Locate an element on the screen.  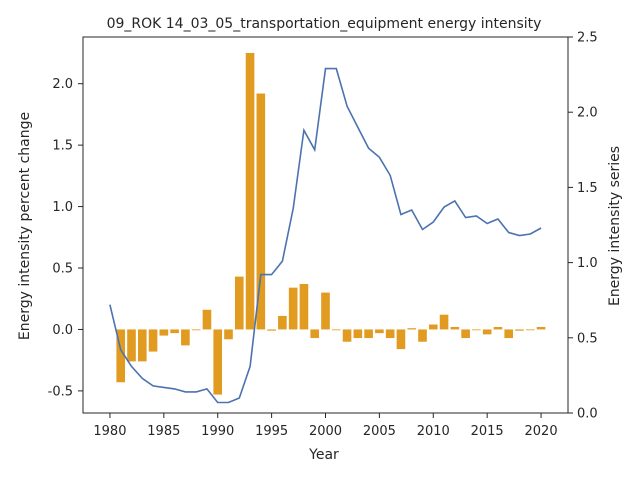
bar-1995 is located at coordinates (271, 330).